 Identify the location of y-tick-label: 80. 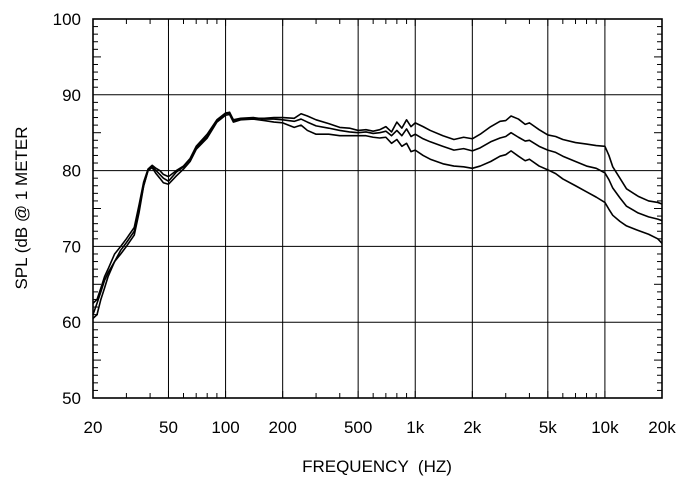
(71, 171).